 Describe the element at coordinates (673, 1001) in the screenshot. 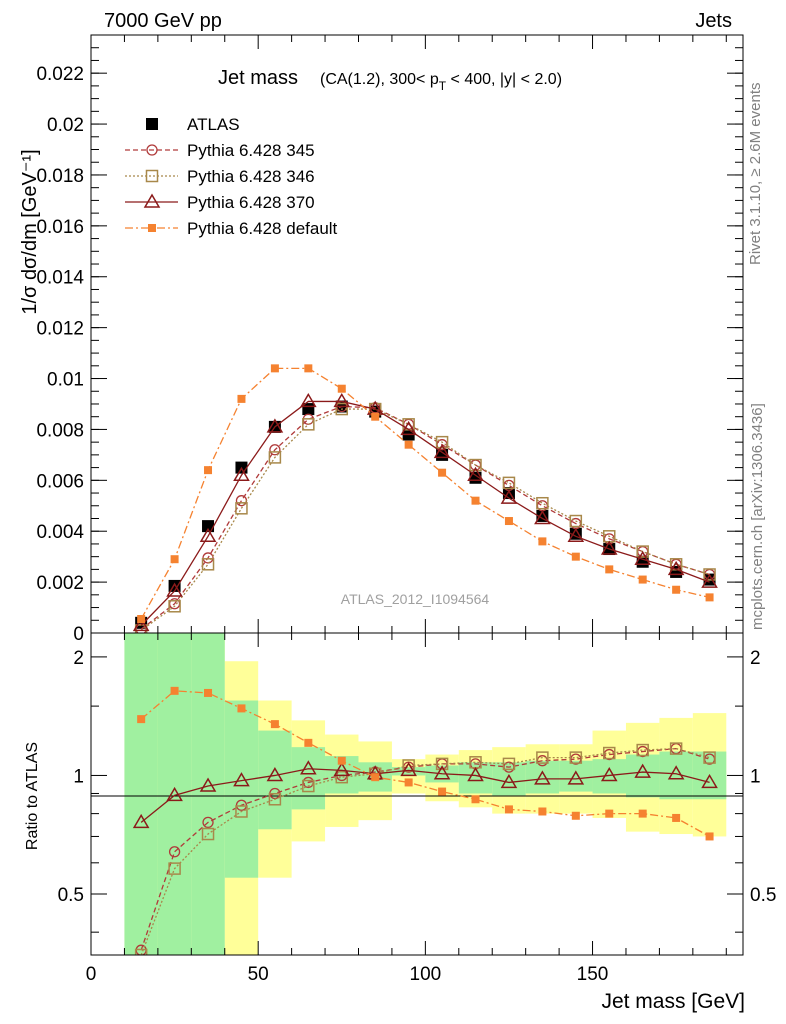

I see `x-axis-label: Jet mass [GeV]` at that location.